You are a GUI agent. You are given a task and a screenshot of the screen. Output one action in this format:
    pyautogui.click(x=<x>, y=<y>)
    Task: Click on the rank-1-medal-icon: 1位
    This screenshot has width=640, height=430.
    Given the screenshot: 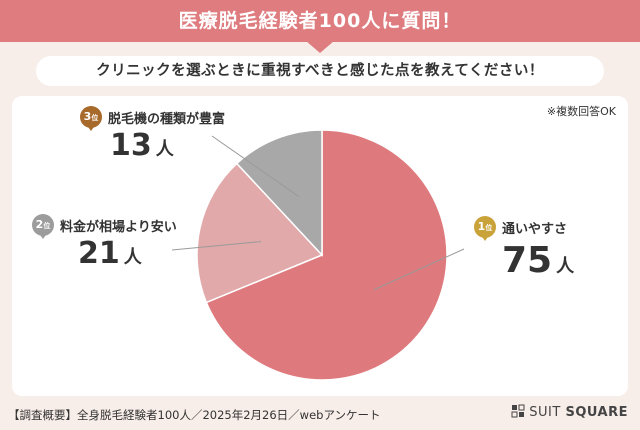 What is the action you would take?
    pyautogui.click(x=485, y=227)
    